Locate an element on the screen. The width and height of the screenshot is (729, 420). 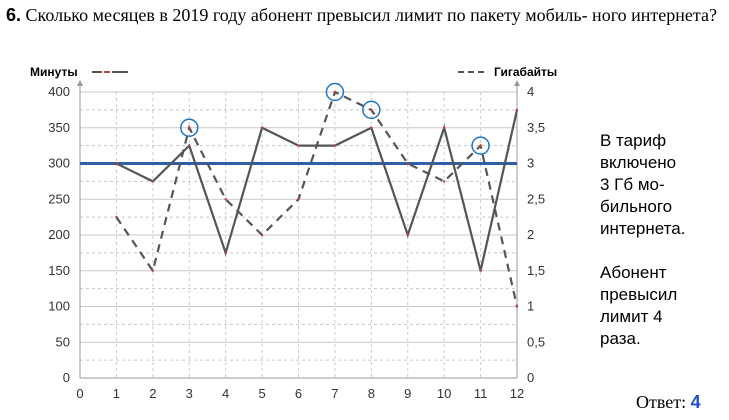
question-number: 6. is located at coordinates (14, 15).